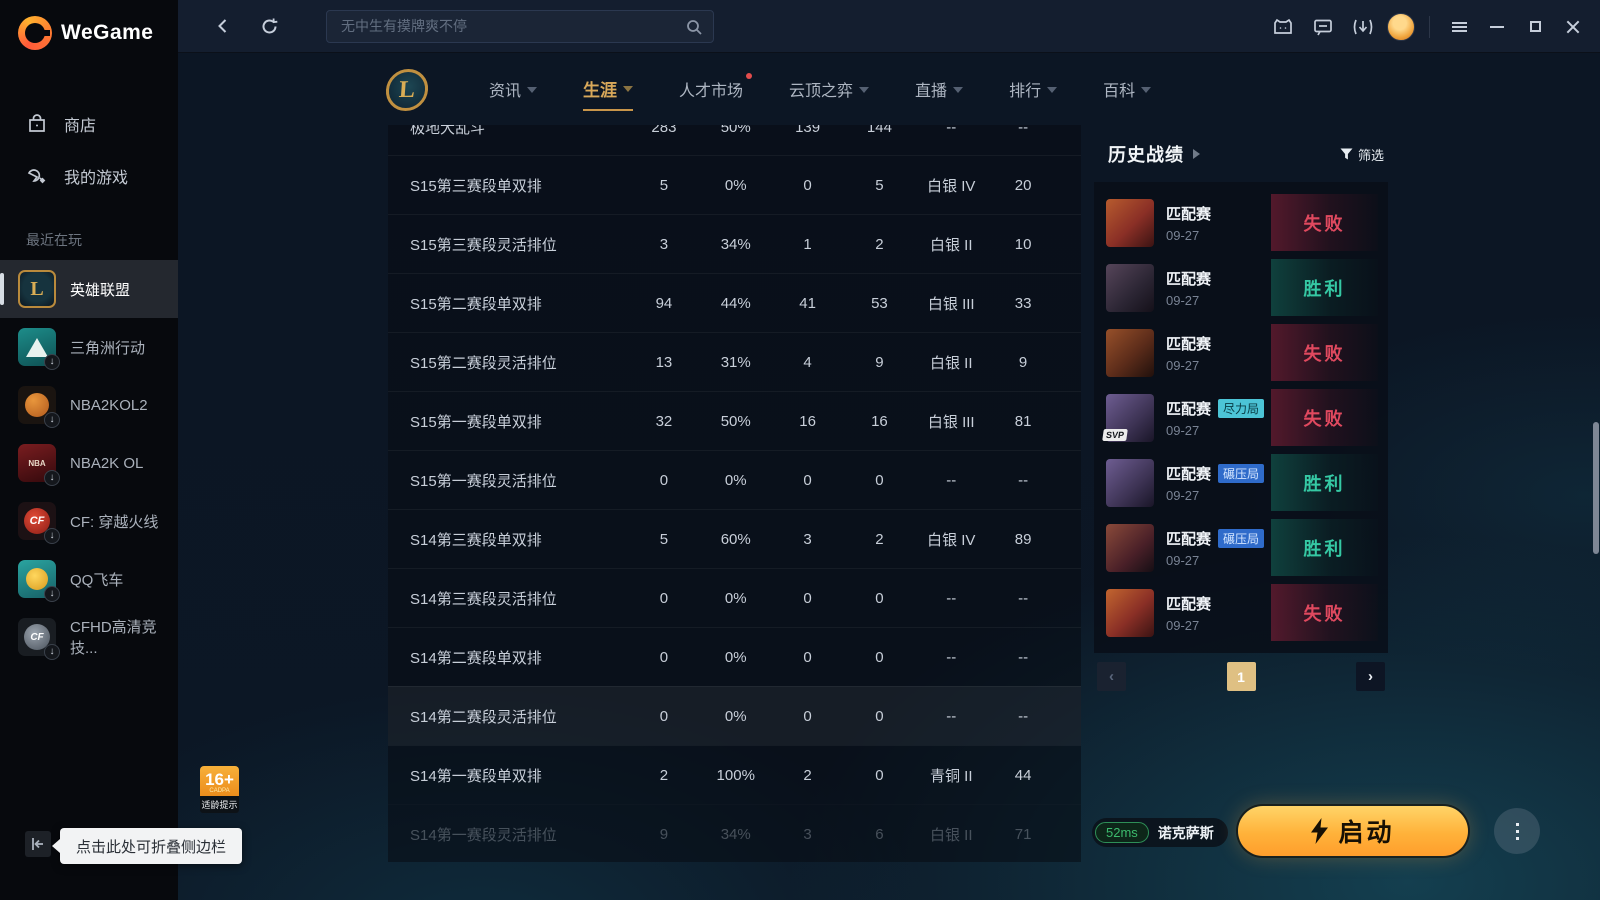 Image resolution: width=1600 pixels, height=900 pixels. Describe the element at coordinates (37, 123) in the screenshot. I see `store-bag-icon` at that location.